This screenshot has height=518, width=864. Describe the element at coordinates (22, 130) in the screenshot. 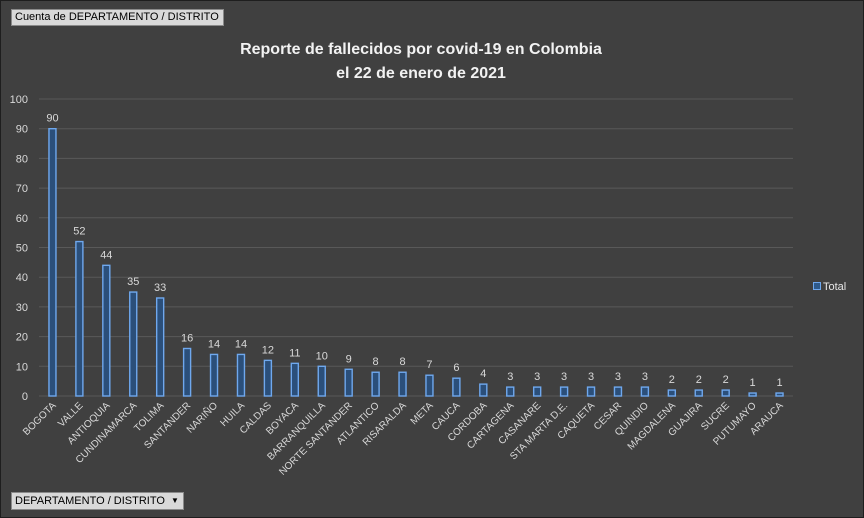

I see `y-tick-label: 90` at that location.